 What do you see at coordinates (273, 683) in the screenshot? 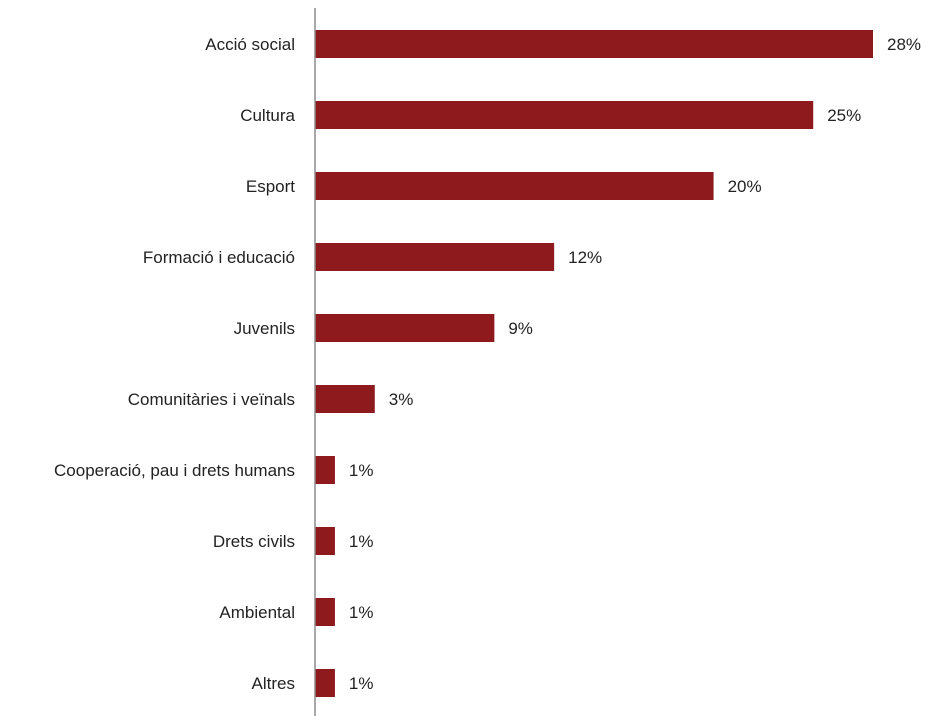
I see `category-label-9: Altres` at bounding box center [273, 683].